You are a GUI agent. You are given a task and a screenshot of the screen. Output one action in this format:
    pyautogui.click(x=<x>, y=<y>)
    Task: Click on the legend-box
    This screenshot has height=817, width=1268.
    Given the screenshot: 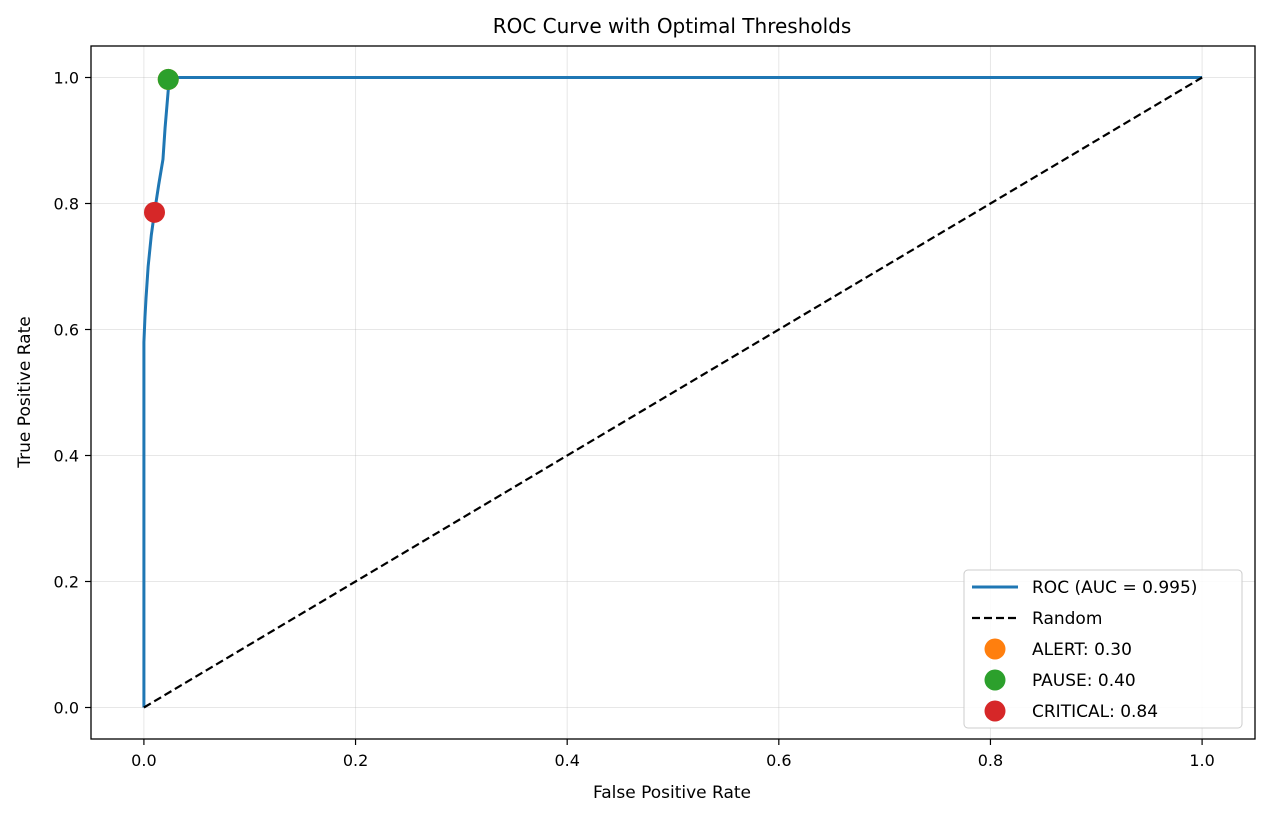 What is the action you would take?
    pyautogui.click(x=1103, y=649)
    